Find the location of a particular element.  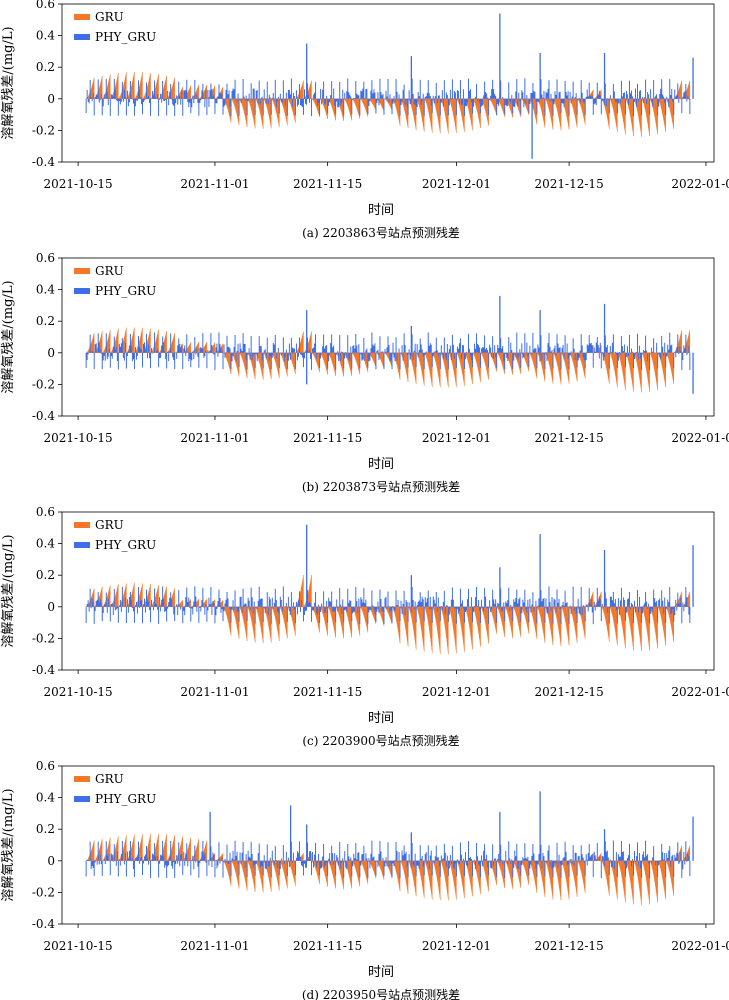

panel-caption: (d) 2203950号站点预测残差 is located at coordinates (381, 994).